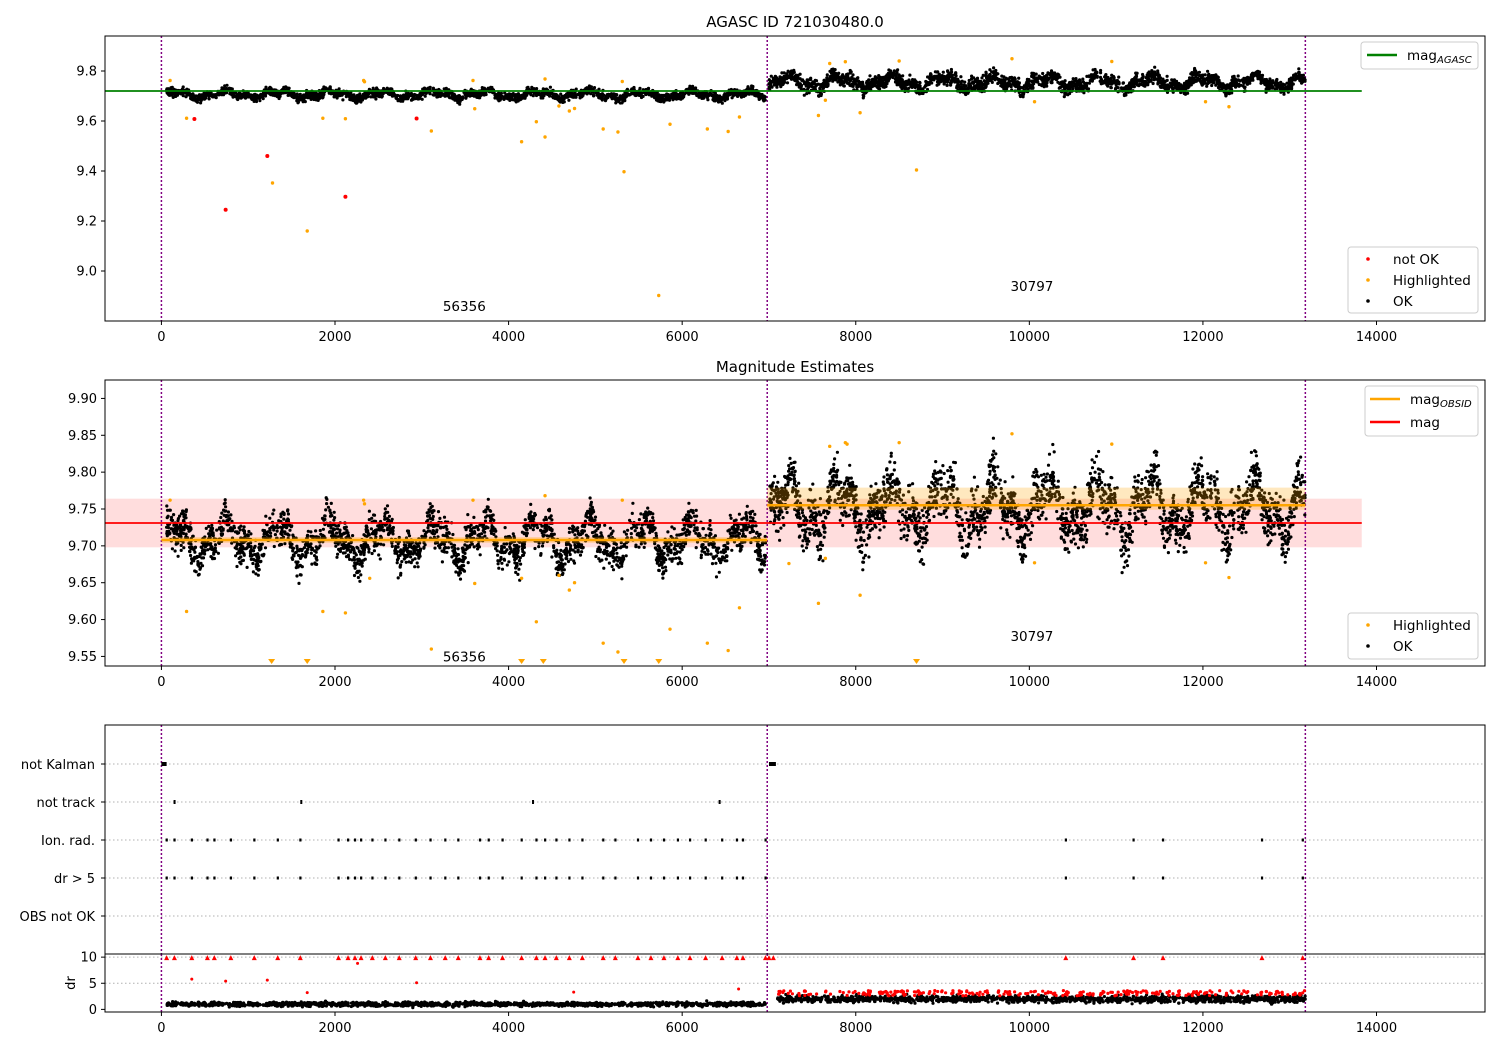 This screenshot has height=1050, width=1500. Describe the element at coordinates (795, 22) in the screenshot. I see `chart-title: AGASC ID 721030480.0` at that location.